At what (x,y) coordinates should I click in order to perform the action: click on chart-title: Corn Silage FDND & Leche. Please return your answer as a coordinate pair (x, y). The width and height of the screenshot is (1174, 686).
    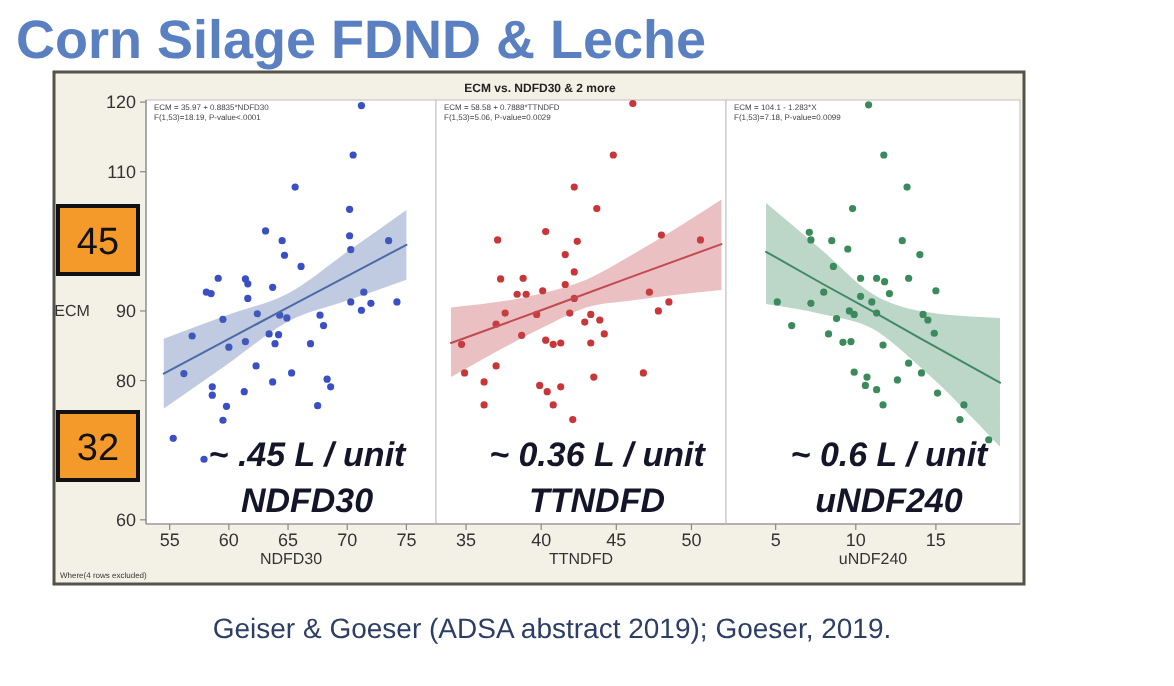
    Looking at the image, I should click on (361, 40).